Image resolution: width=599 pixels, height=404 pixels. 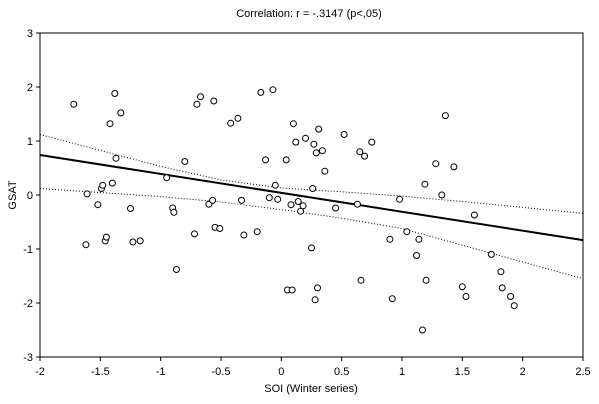 I want to click on x-tick-label: 0, so click(x=281, y=372).